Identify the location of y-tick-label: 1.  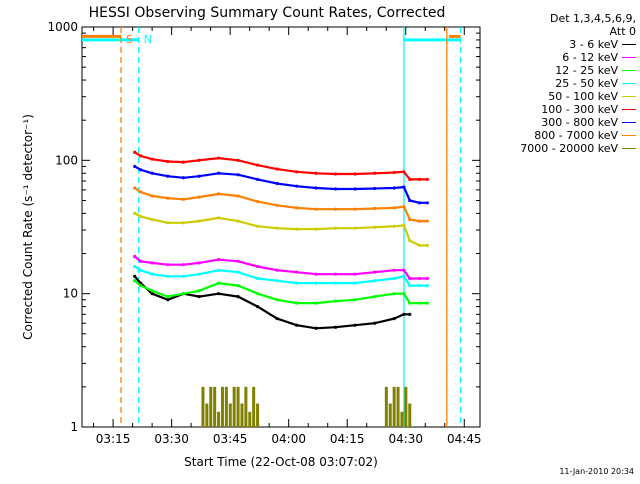
(74, 427).